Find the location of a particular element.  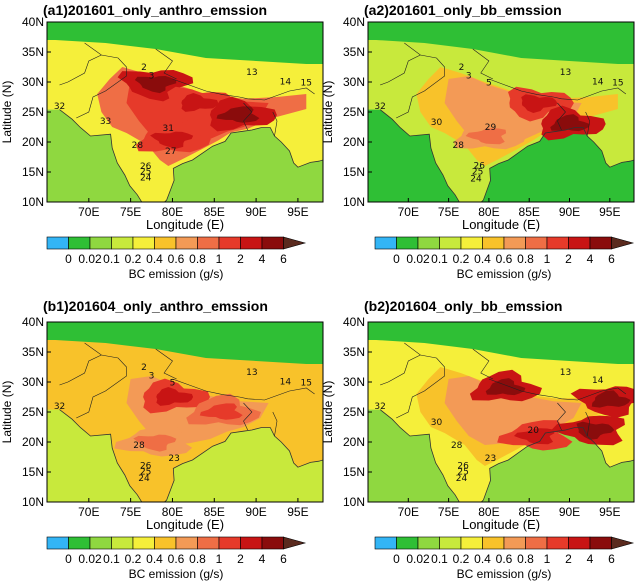

x-tick-label: 80E is located at coordinates (172, 512).